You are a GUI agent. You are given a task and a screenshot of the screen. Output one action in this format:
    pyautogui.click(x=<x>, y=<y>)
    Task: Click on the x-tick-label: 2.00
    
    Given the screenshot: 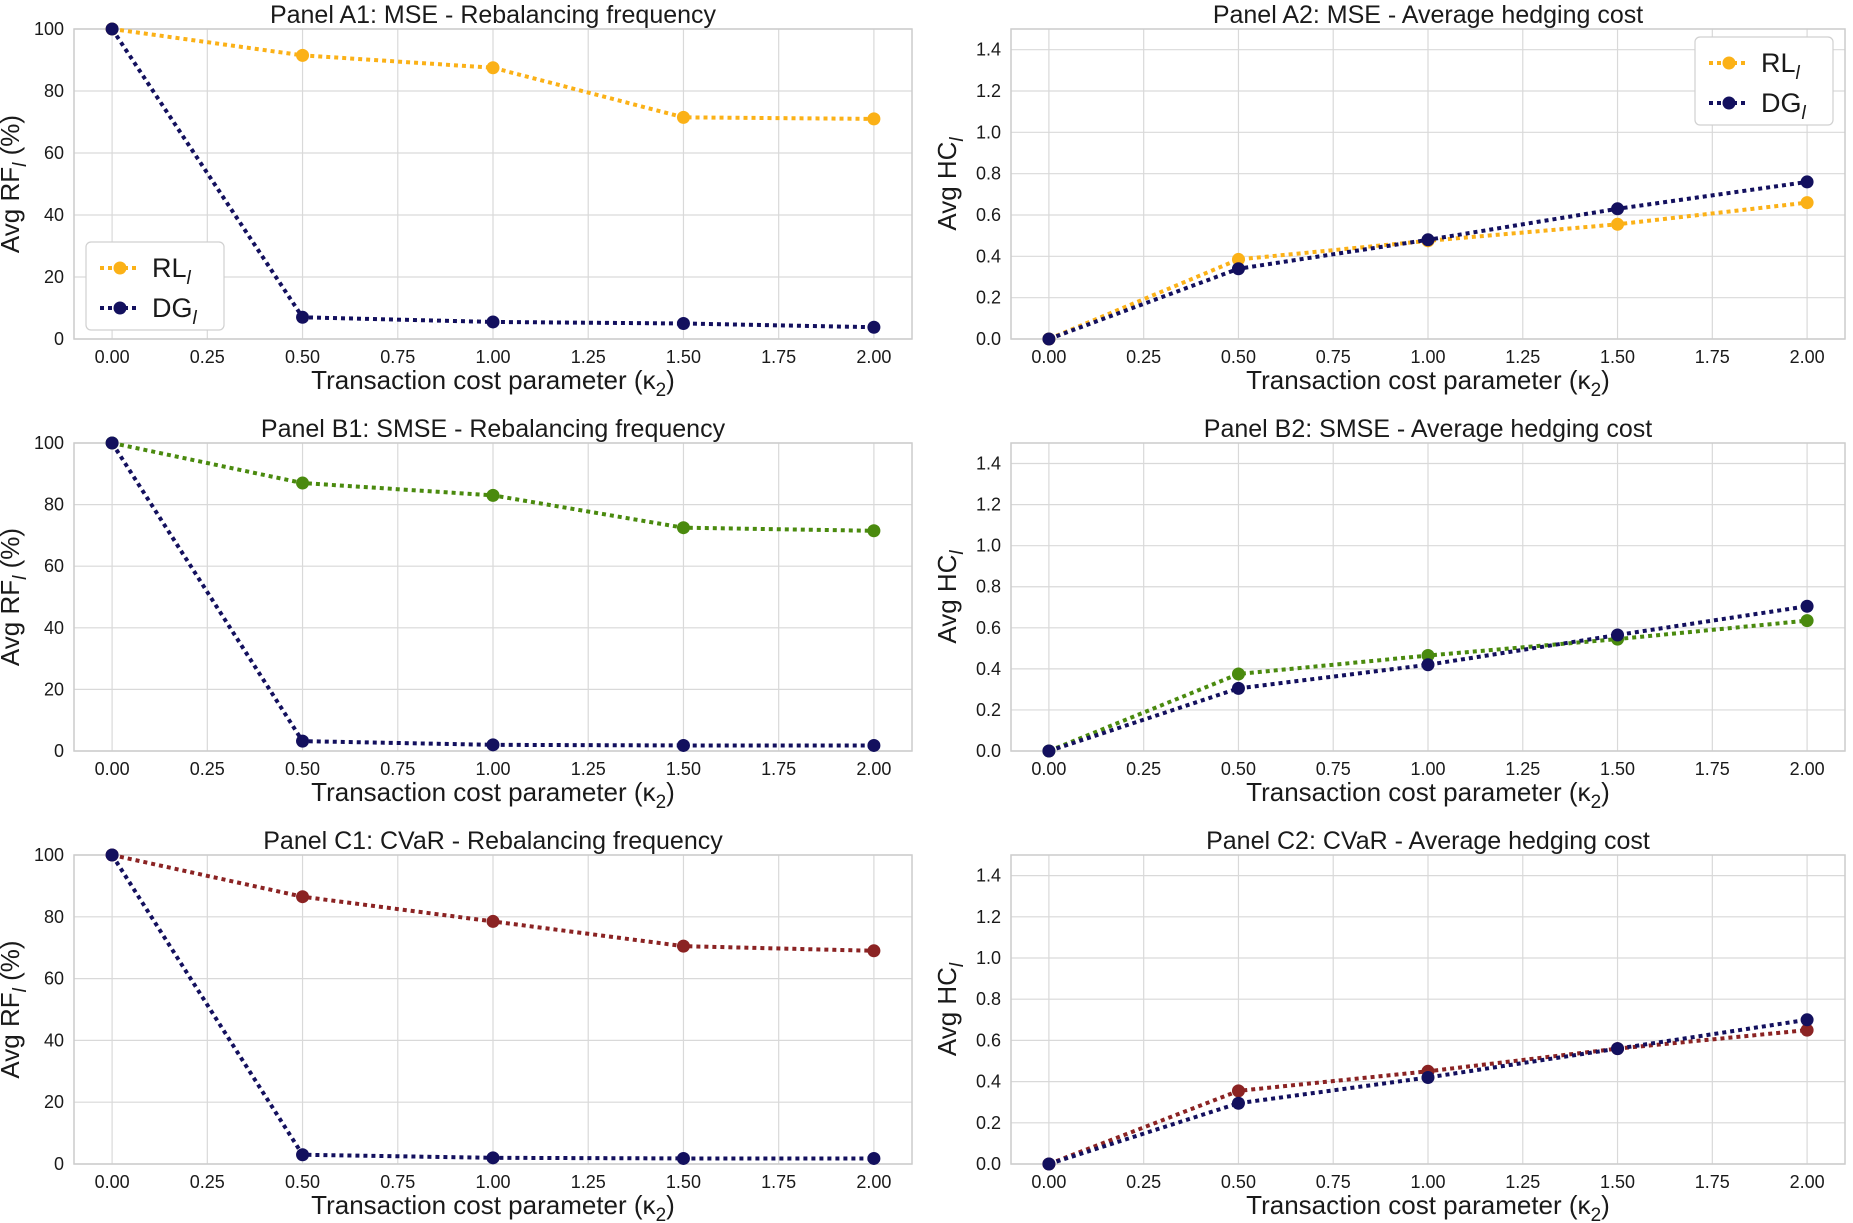 What is the action you would take?
    pyautogui.click(x=1807, y=1182)
    